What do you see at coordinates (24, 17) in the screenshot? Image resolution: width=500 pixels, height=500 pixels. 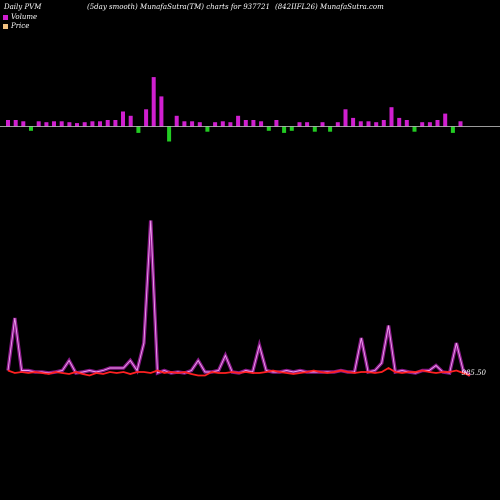 I see `legend-volume-label: Volume` at bounding box center [24, 17].